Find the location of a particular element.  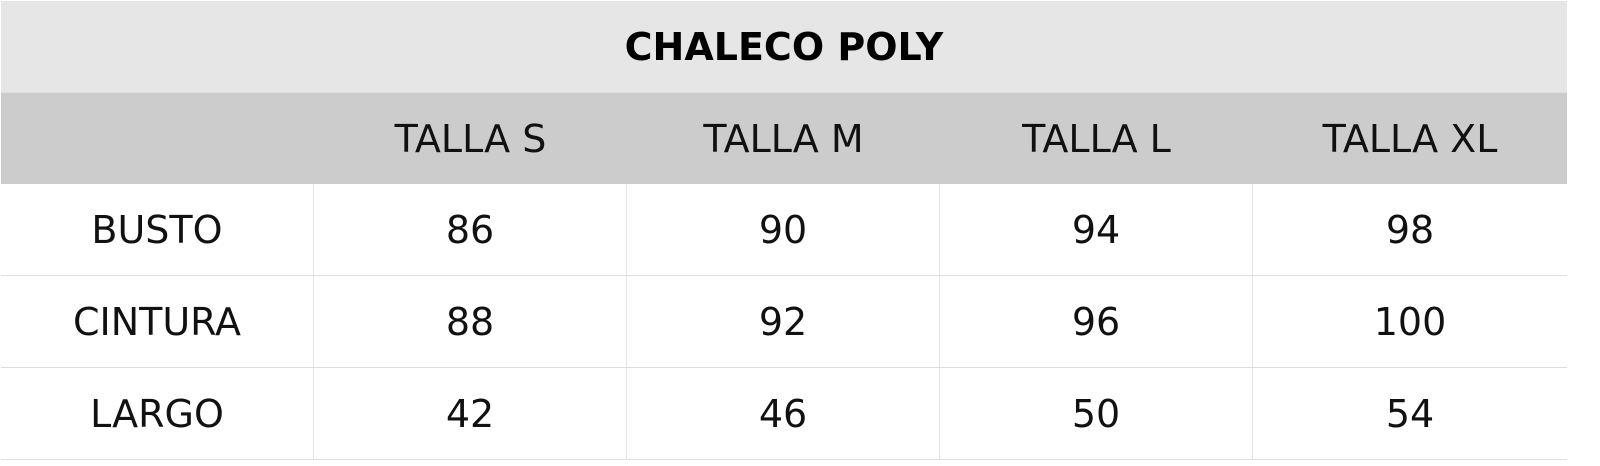

header-cell-xl: TALLA XL is located at coordinates (1410, 138).